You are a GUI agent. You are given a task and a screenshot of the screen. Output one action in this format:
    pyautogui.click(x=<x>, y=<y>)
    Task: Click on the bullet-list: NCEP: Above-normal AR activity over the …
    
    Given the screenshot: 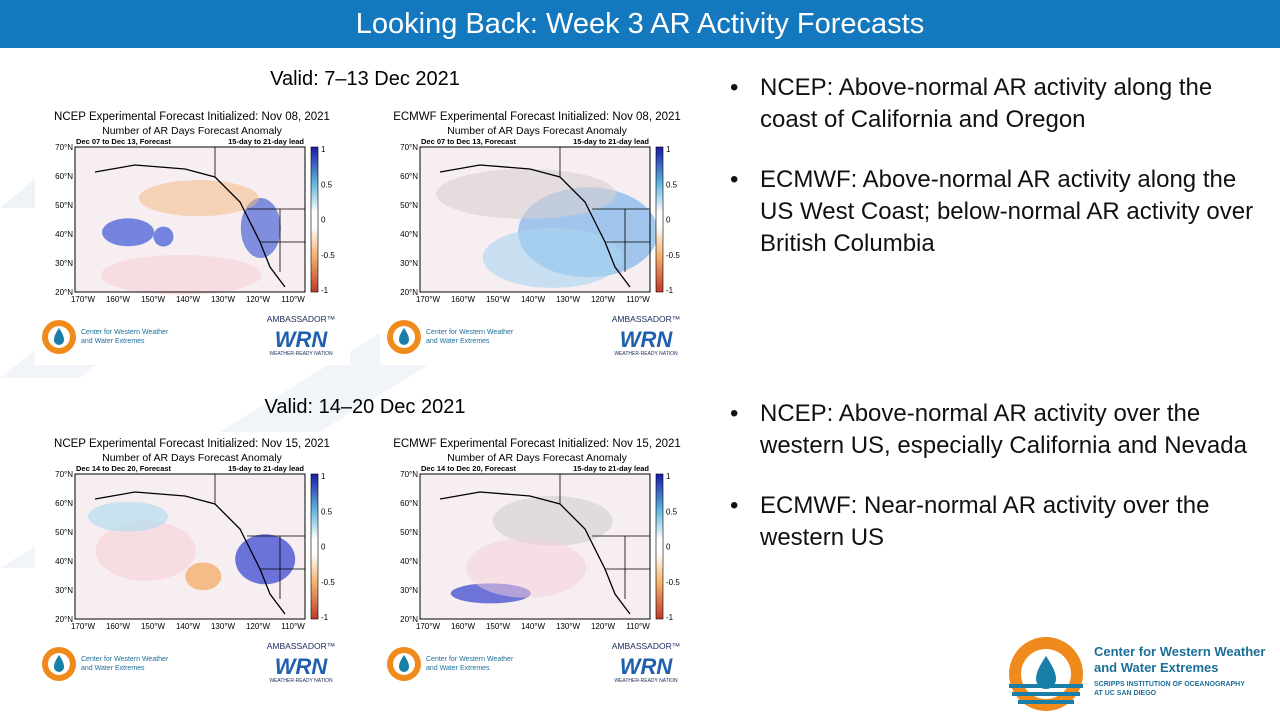 What is the action you would take?
    pyautogui.click(x=1000, y=490)
    